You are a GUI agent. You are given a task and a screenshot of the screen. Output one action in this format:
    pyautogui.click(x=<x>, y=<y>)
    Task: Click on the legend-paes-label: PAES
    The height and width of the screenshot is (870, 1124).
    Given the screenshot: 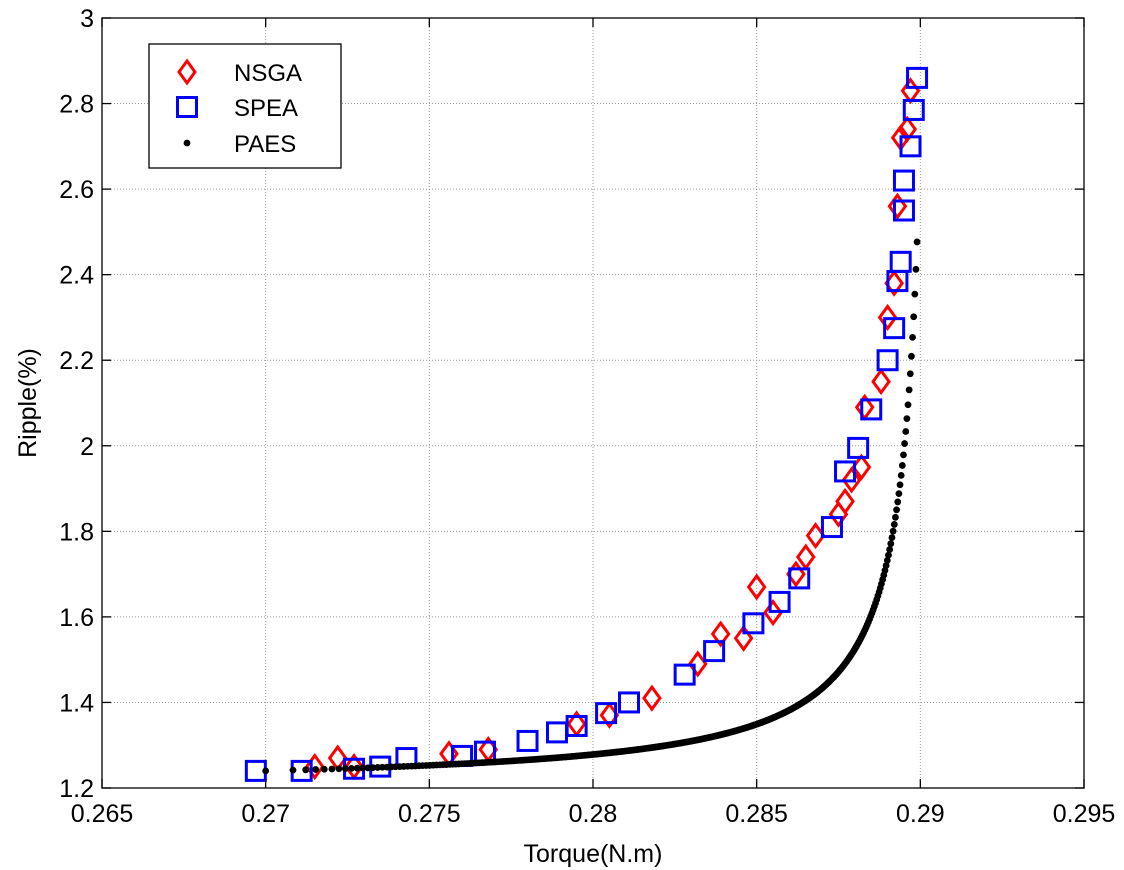 What is the action you would take?
    pyautogui.click(x=265, y=144)
    